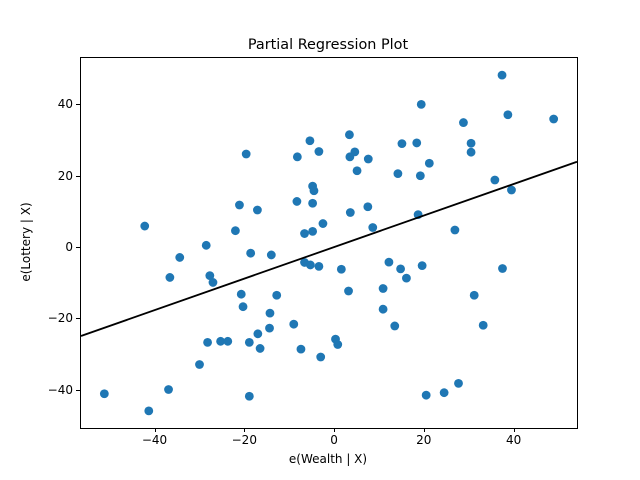 This screenshot has width=640, height=480. Describe the element at coordinates (513, 440) in the screenshot. I see `x-tick-label: 40` at that location.